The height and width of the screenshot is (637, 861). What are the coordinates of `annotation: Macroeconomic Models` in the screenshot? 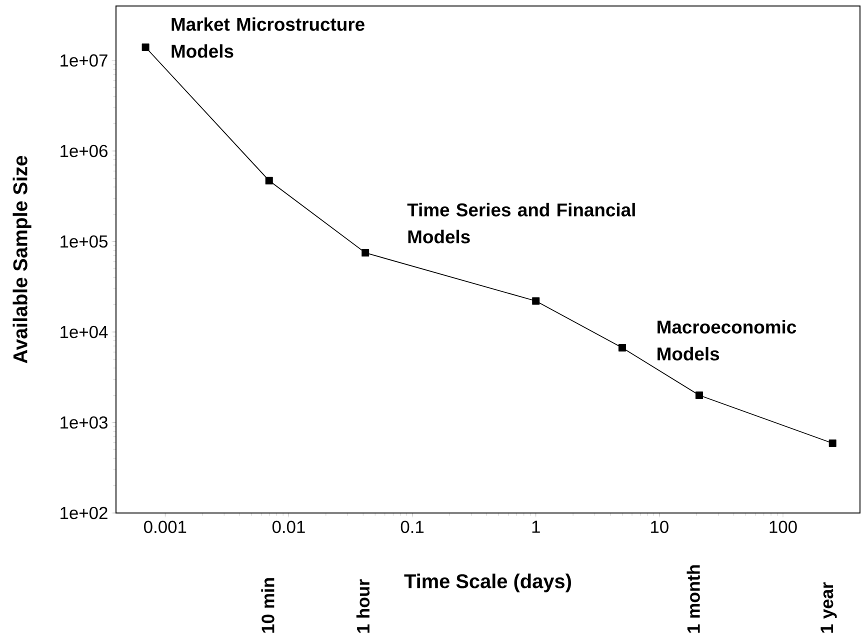 It's located at (727, 340).